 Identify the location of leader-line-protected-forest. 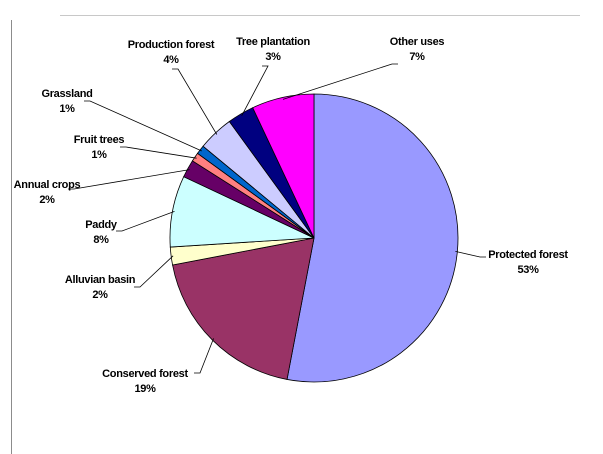
(470, 254).